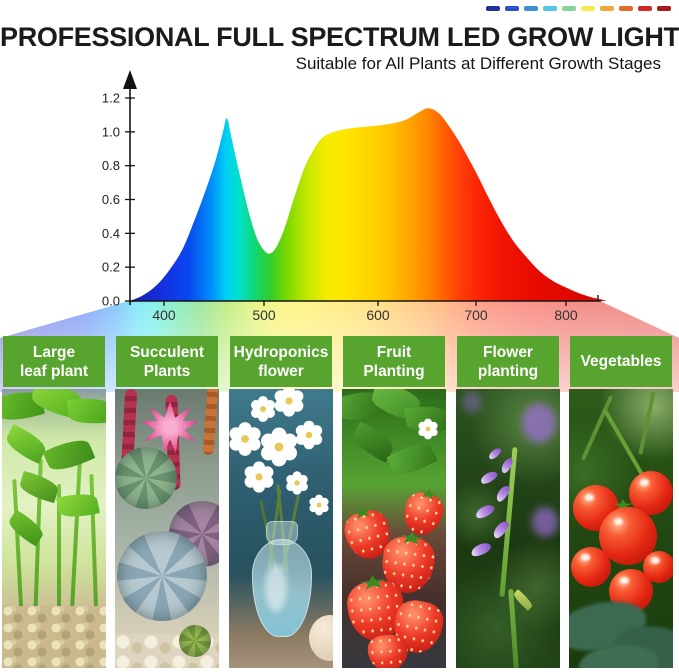 This screenshot has width=679, height=672. What do you see at coordinates (54, 528) in the screenshot?
I see `photo-large-leaf-plant` at bounding box center [54, 528].